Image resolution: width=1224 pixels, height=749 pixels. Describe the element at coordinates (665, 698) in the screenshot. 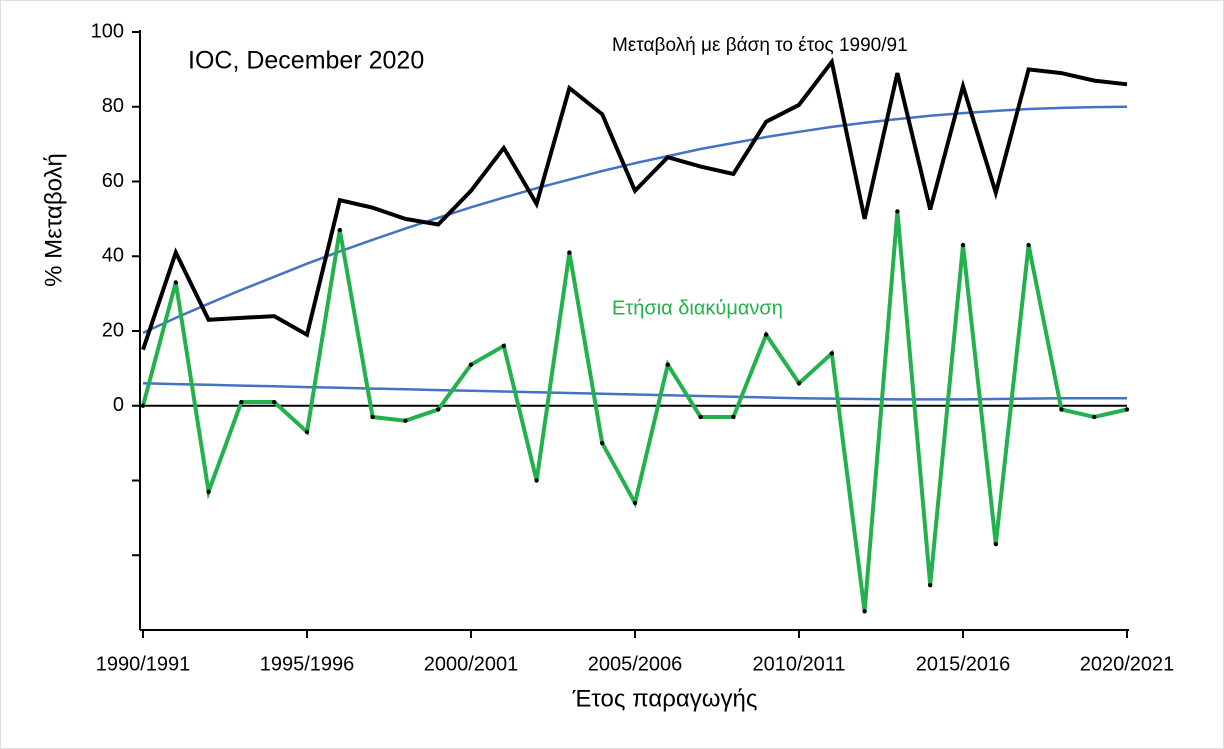

I see `x-axis-label: Έτος παραγωγής` at that location.